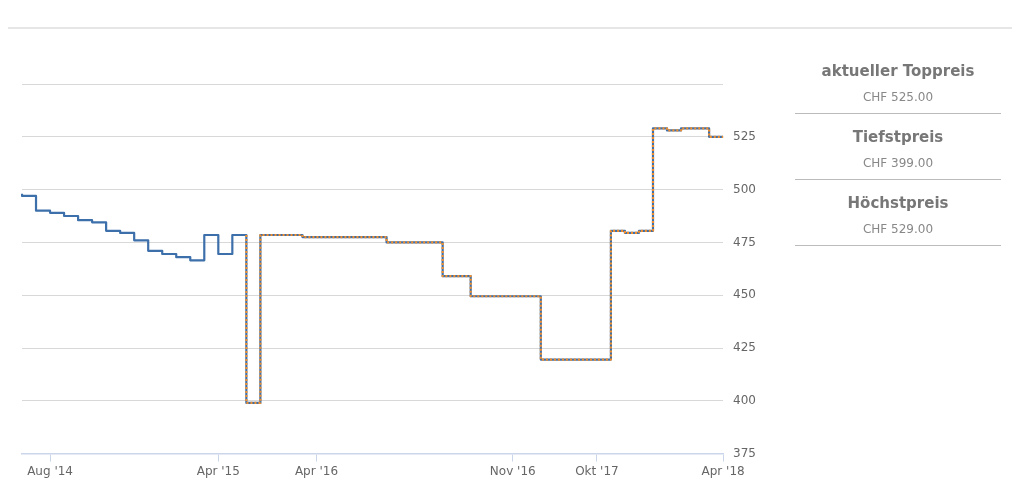 The image size is (1024, 494). What do you see at coordinates (218, 470) in the screenshot?
I see `x-tick-label: Apr '15` at bounding box center [218, 470].